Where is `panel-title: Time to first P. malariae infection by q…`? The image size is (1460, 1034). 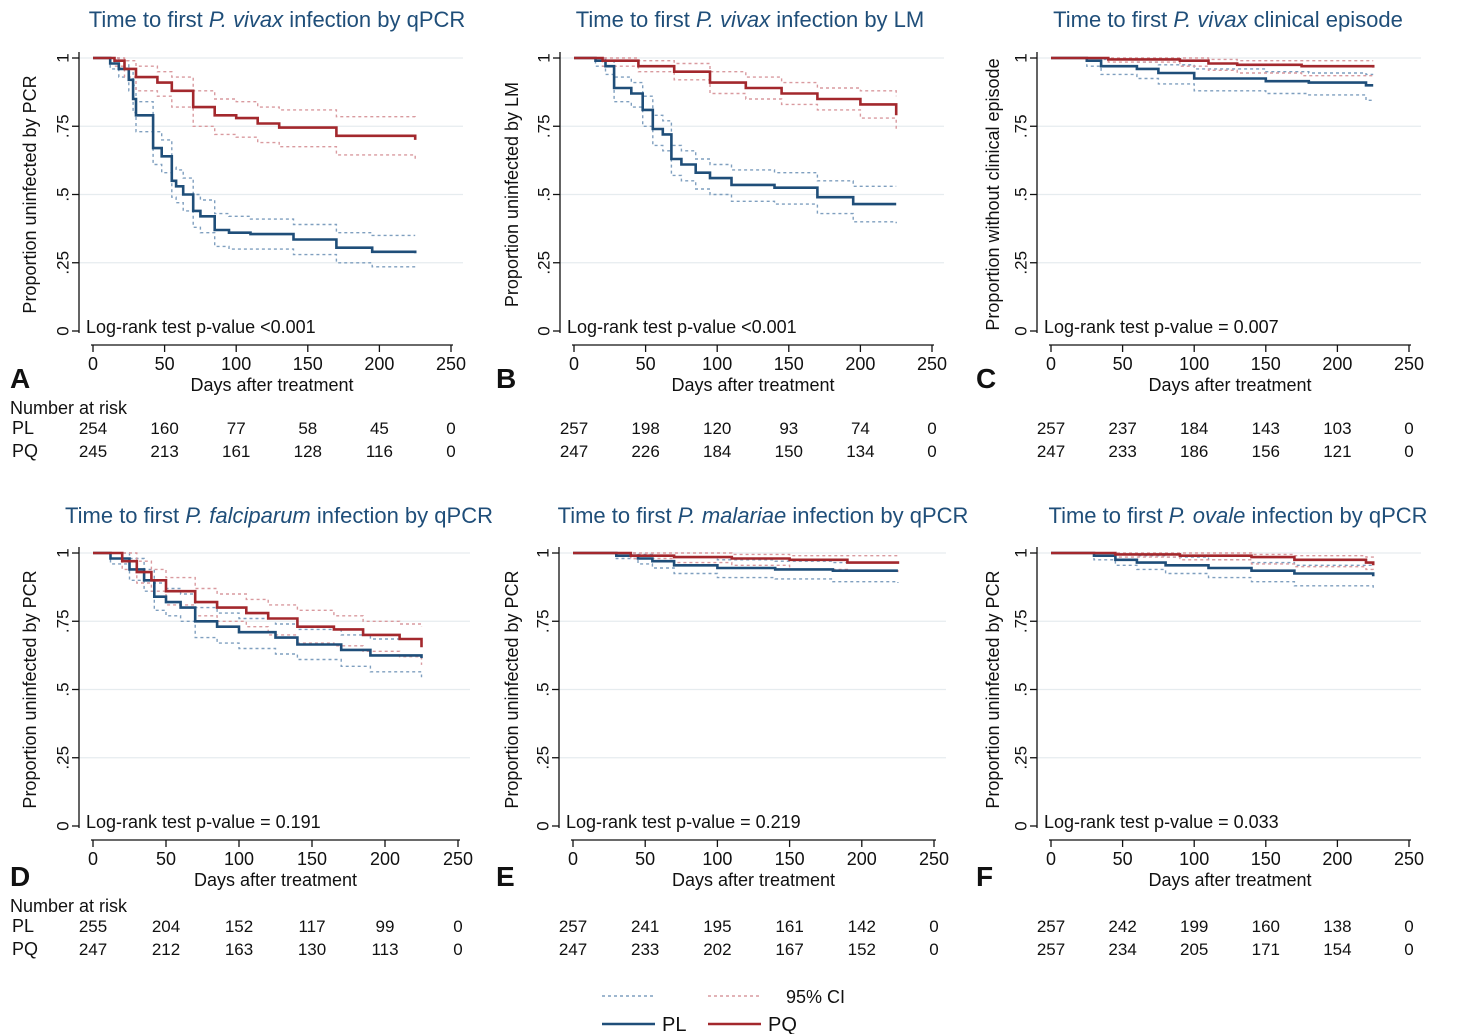 panel-title: Time to first P. malariae infection by q… is located at coordinates (763, 515).